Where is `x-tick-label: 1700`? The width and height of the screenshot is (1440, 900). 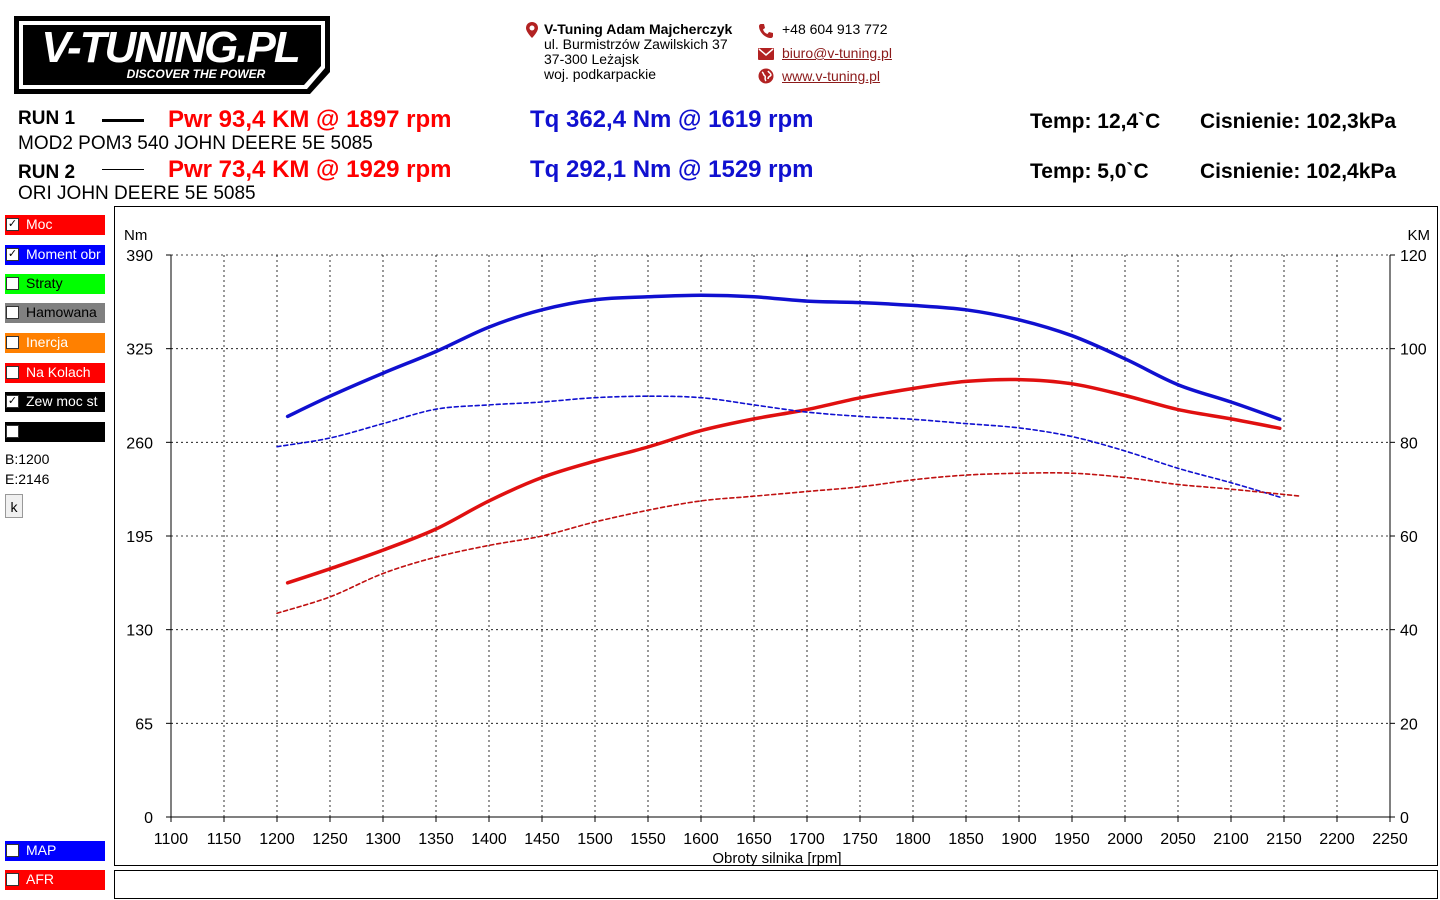
x-tick-label: 1700 is located at coordinates (807, 839).